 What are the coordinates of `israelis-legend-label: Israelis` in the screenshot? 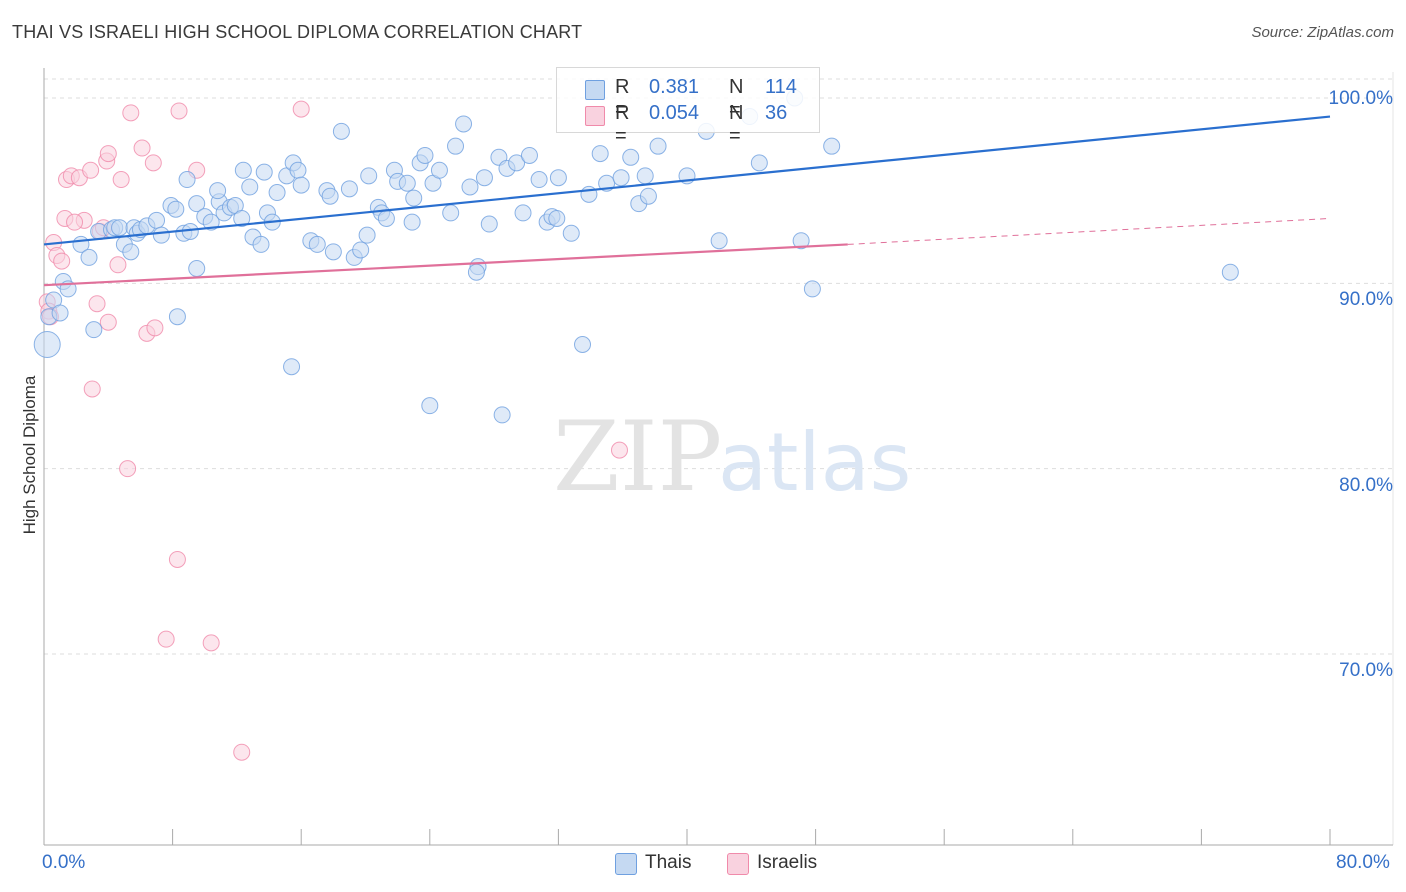 It's located at (787, 862).